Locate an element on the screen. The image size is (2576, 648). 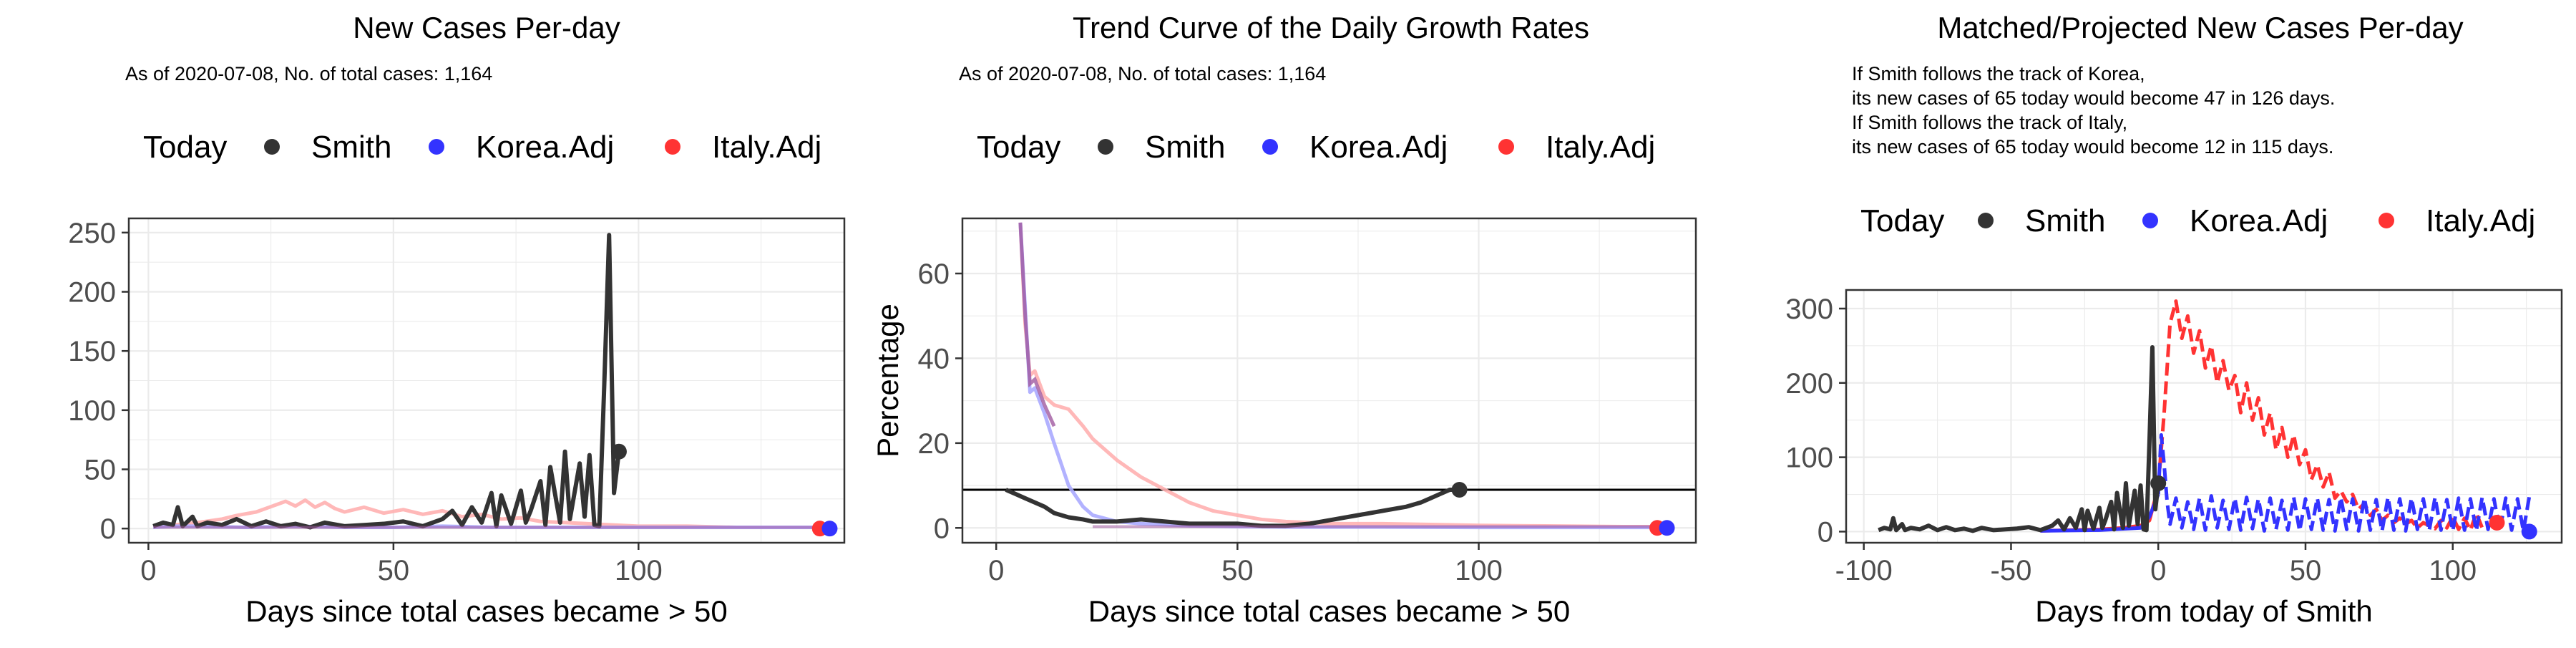
today-point-italy-adj is located at coordinates (2497, 522).